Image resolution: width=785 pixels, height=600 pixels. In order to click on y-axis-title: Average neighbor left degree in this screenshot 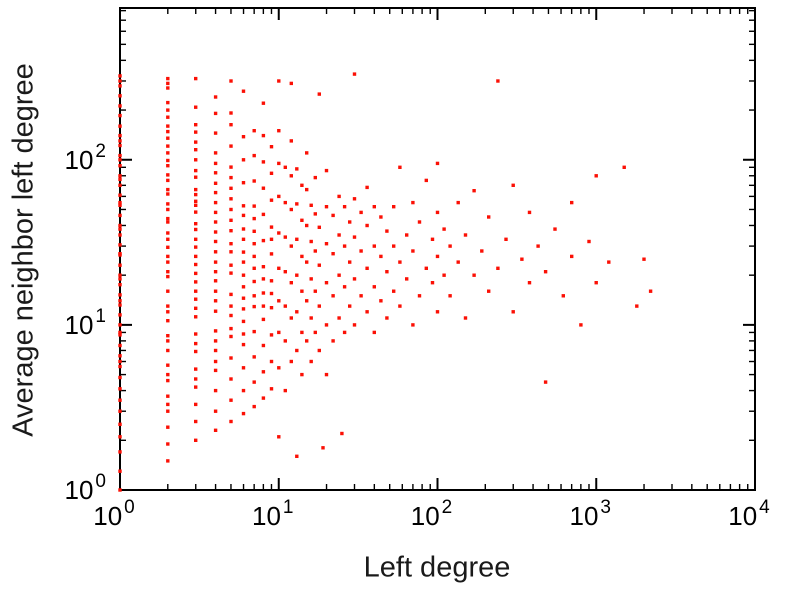, I will do `click(23, 250)`.